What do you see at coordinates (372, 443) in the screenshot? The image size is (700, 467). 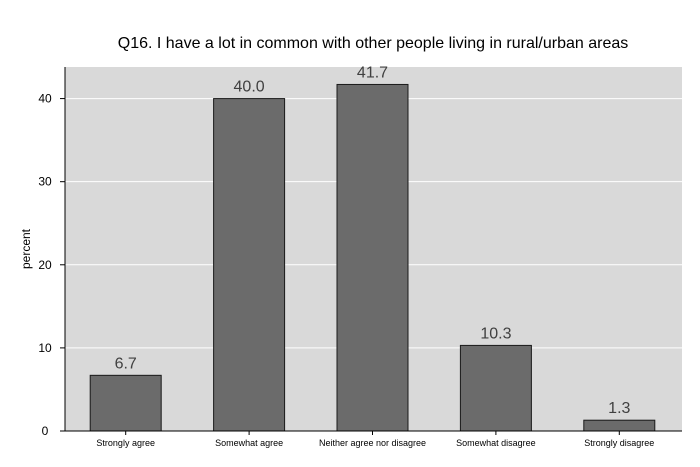 I see `x-tick-label: Neither agree nor disagree` at bounding box center [372, 443].